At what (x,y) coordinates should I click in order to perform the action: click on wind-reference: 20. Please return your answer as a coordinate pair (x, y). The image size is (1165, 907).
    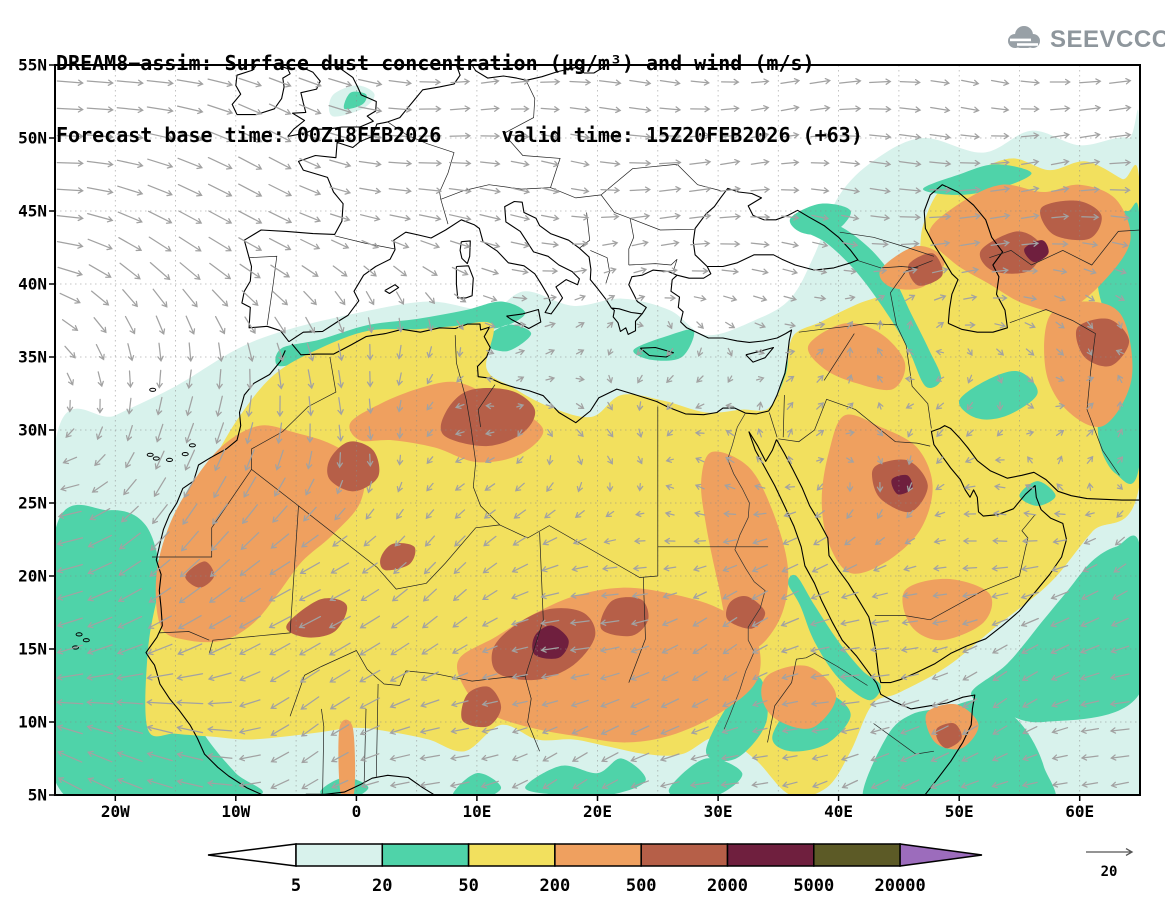
    Looking at the image, I should click on (1110, 864).